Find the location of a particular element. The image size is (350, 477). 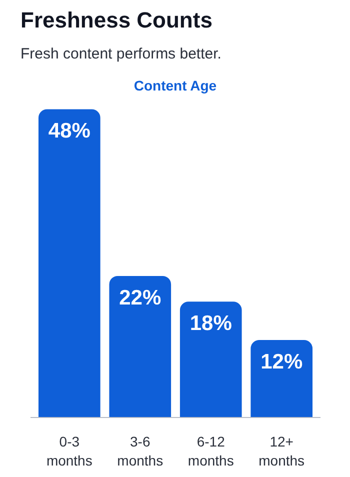

x-tick-label: 3-6 months is located at coordinates (140, 451).